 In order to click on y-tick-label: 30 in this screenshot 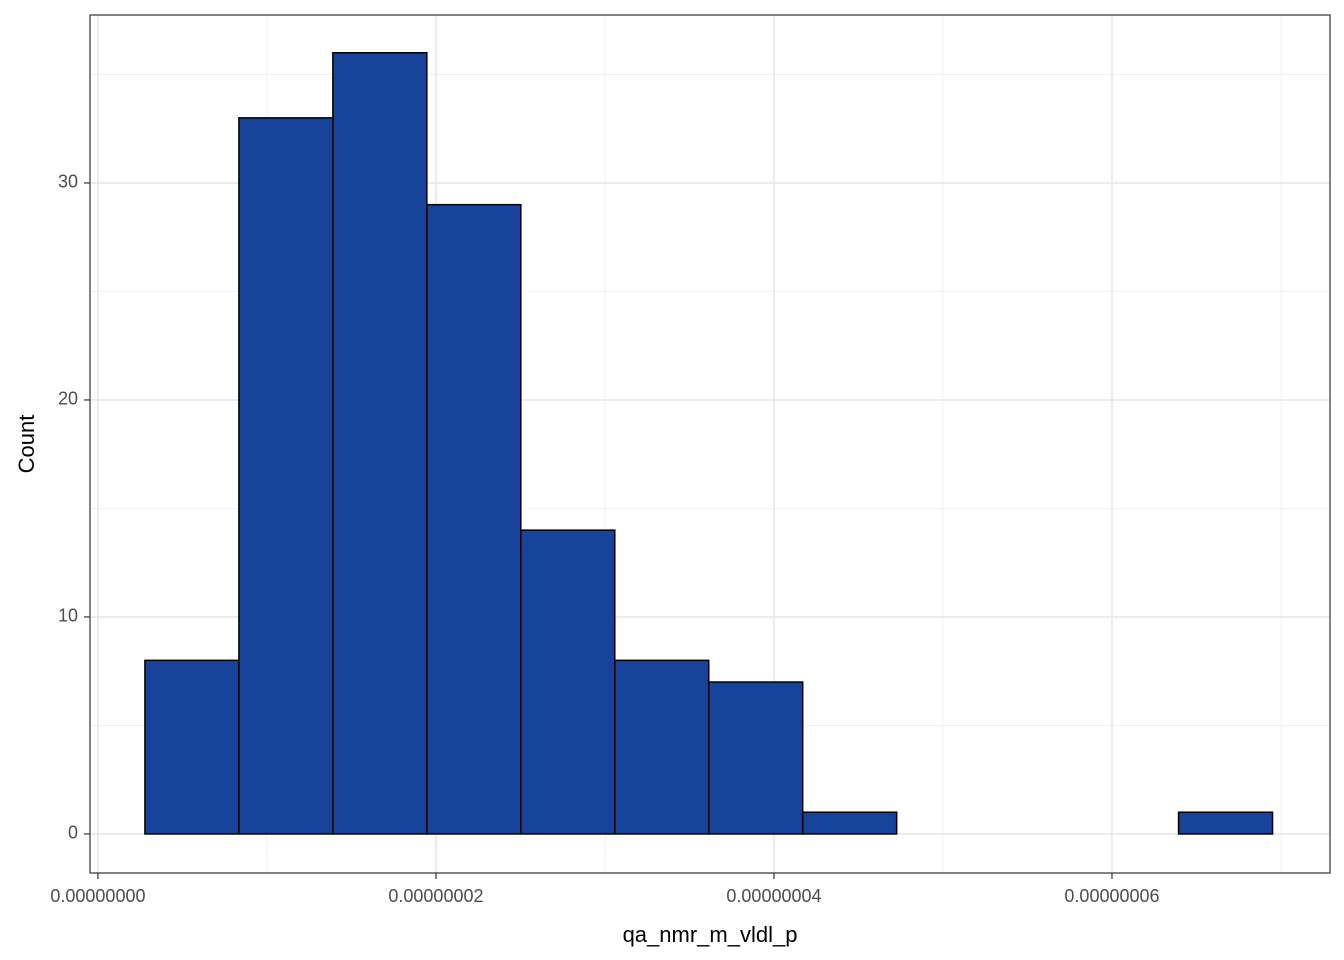, I will do `click(68, 182)`.